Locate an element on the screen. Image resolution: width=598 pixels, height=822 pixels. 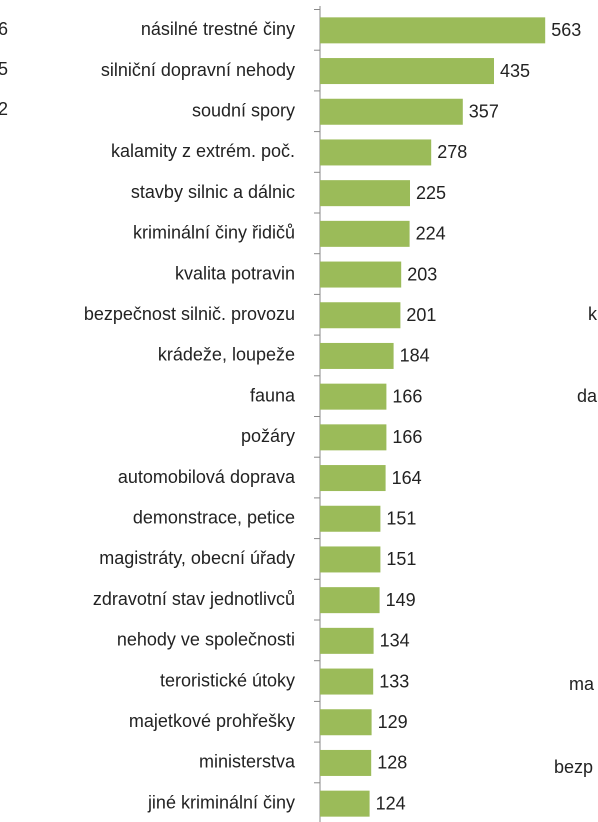
value-label: 133 is located at coordinates (394, 681).